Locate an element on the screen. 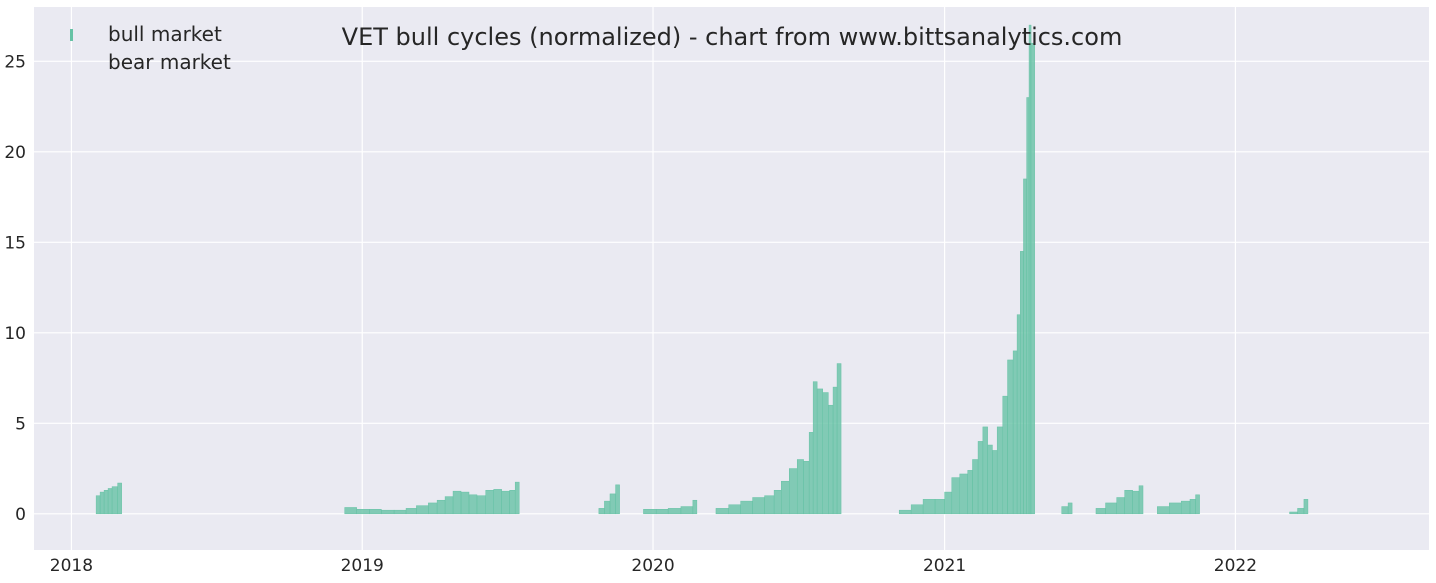 This screenshot has width=1436, height=583. x-tick-label: 2019 is located at coordinates (362, 566).